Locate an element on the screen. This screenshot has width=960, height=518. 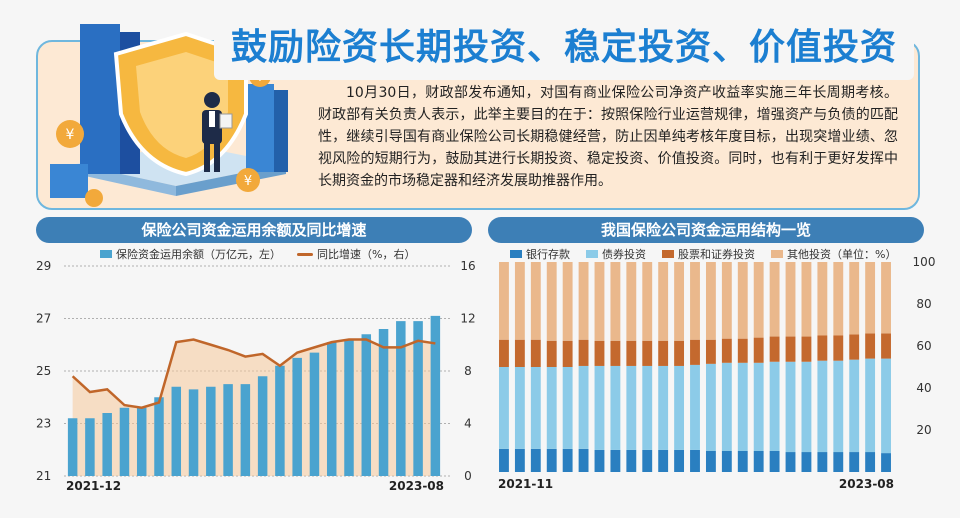
legend-label-stock: 股票和证券投资 is located at coordinates (716, 254).